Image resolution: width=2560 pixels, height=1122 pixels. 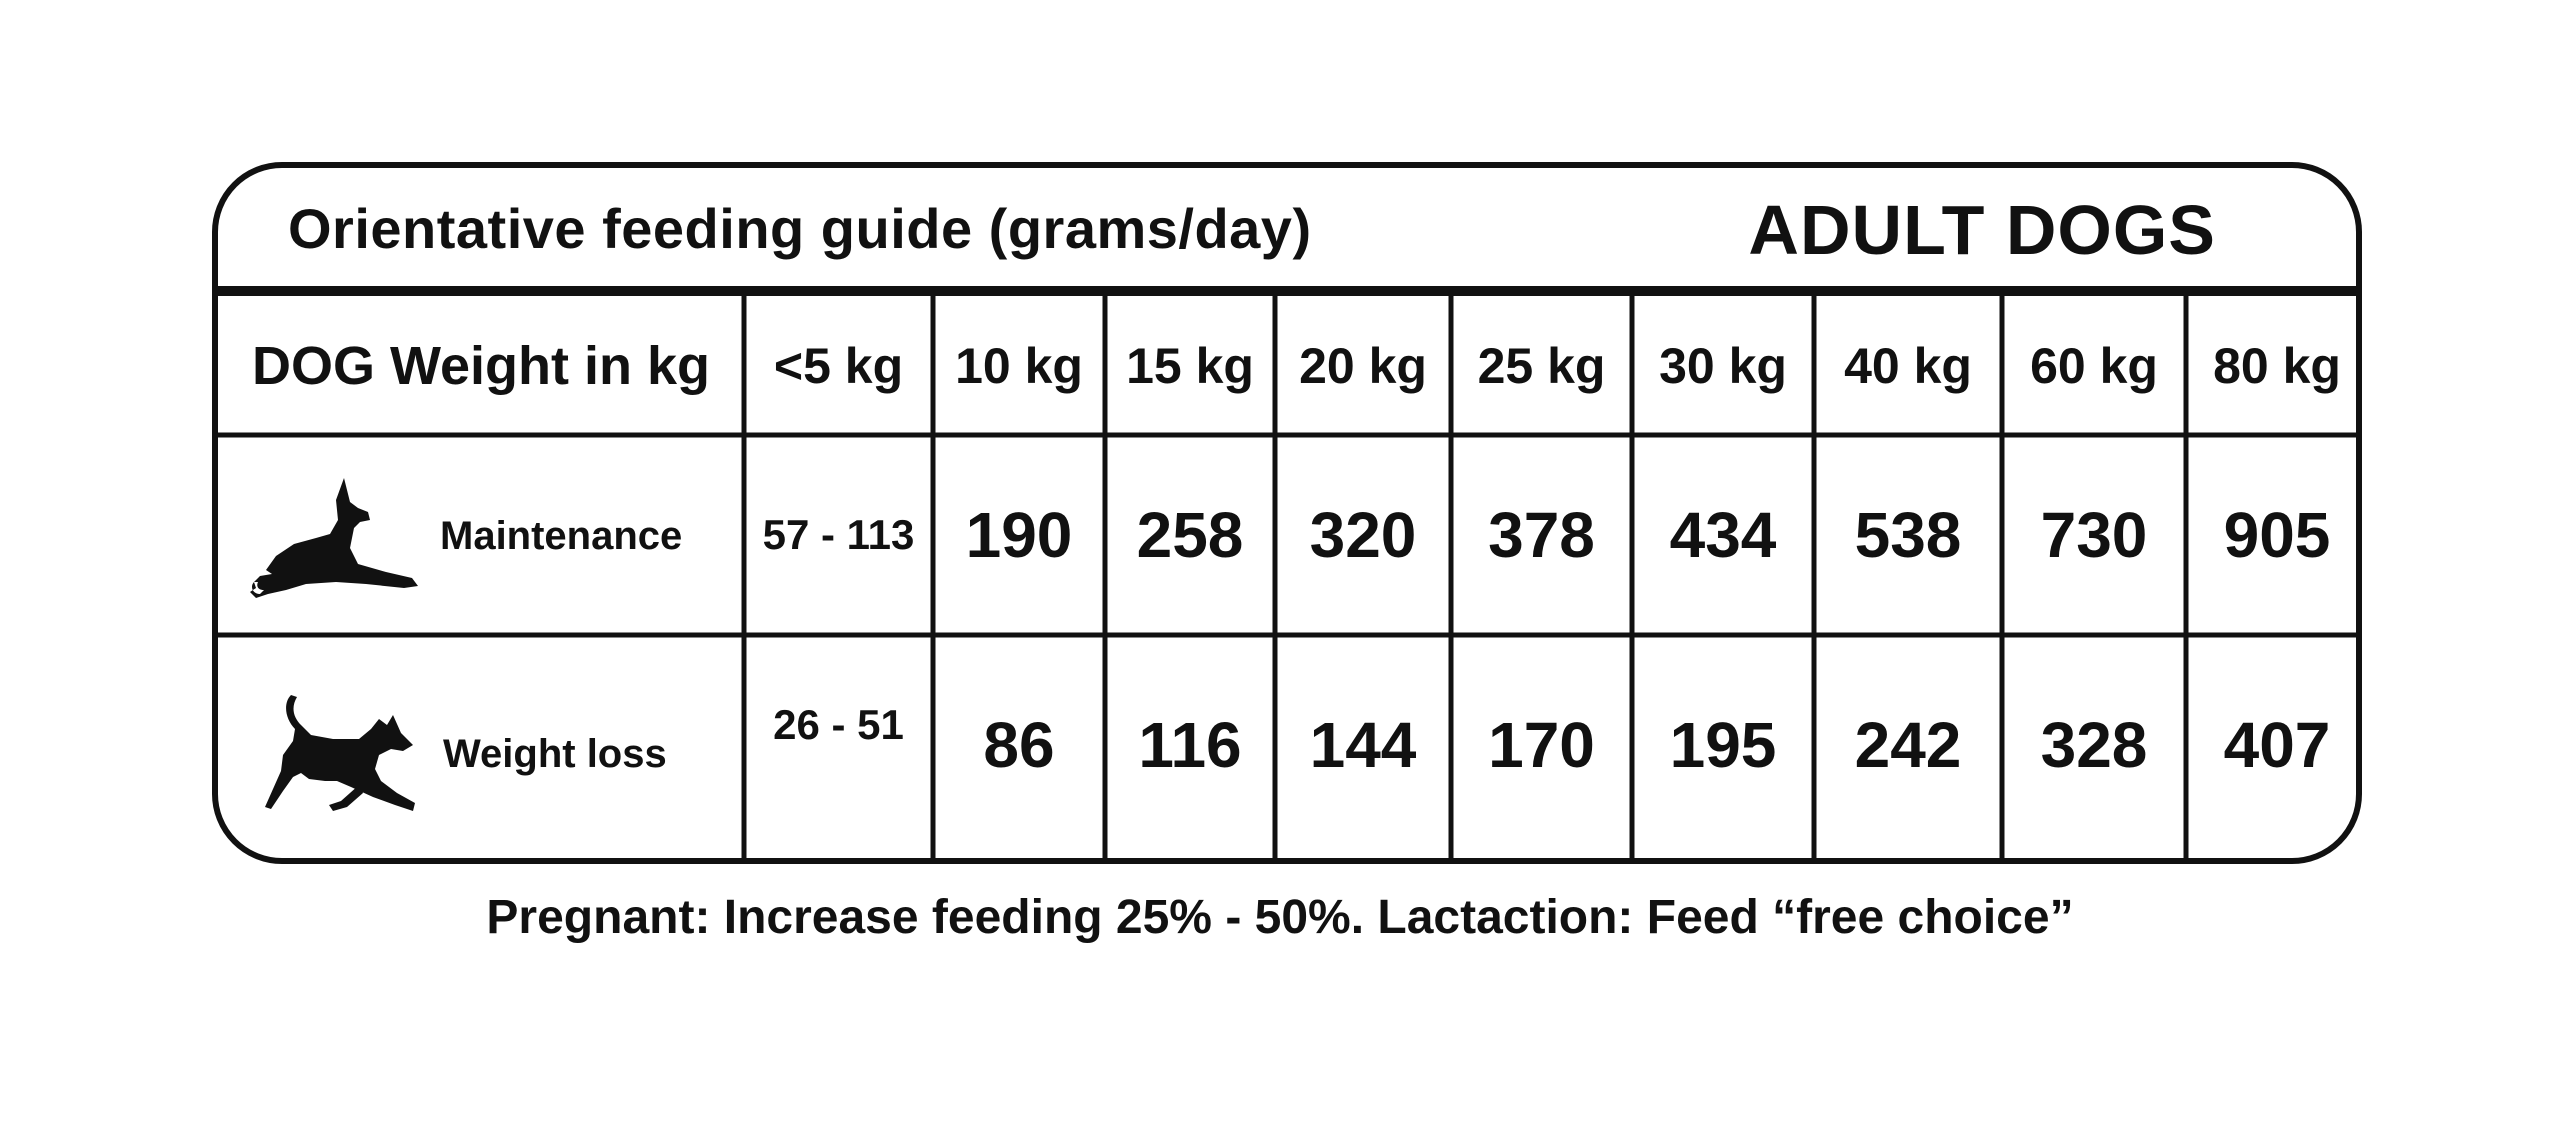 I want to click on lying-dog-icon, so click(x=336, y=537).